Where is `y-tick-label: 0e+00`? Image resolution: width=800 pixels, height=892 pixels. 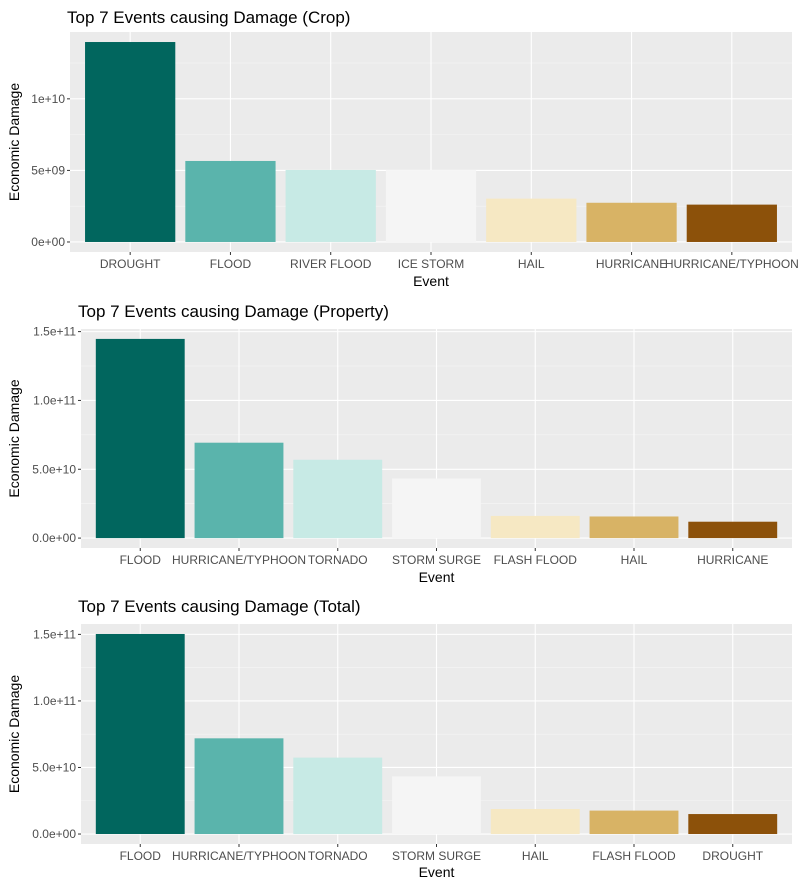
y-tick-label: 0e+00 is located at coordinates (48, 242).